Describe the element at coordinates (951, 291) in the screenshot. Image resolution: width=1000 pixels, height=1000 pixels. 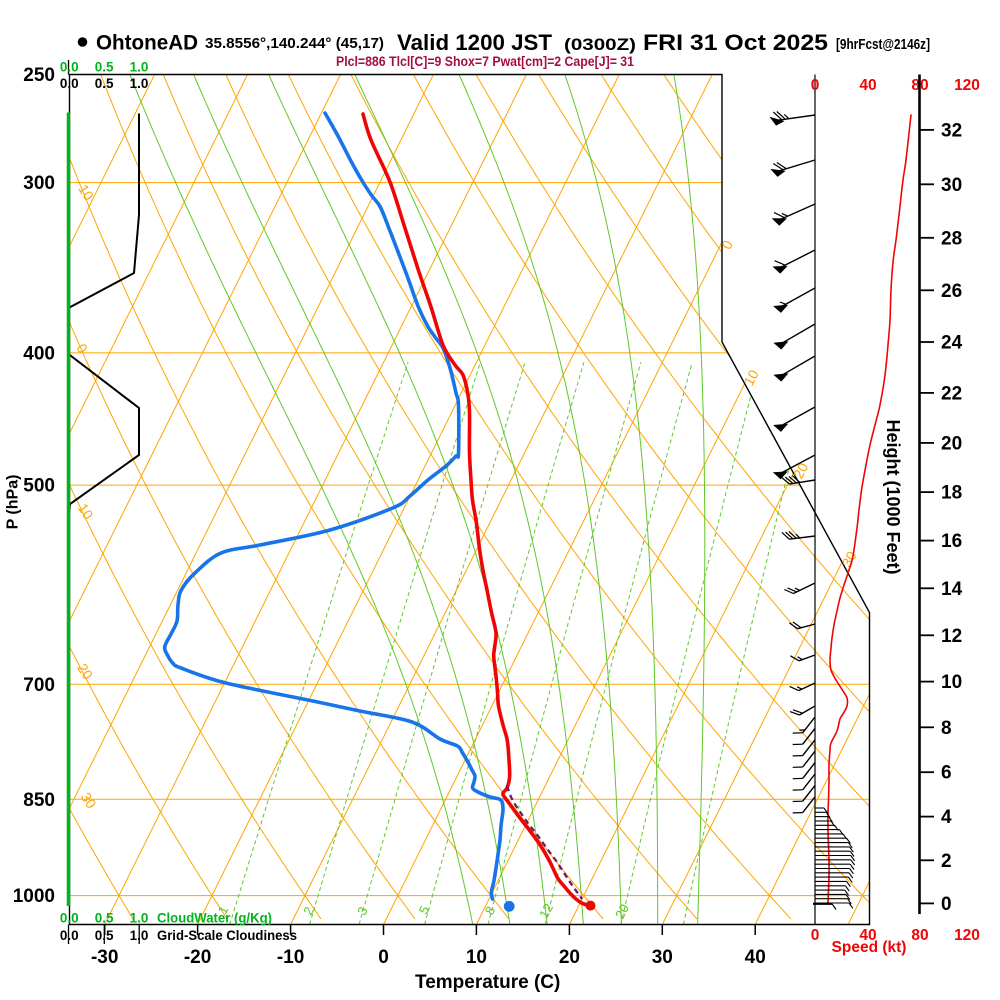
I see `svg-text: 26` at that location.